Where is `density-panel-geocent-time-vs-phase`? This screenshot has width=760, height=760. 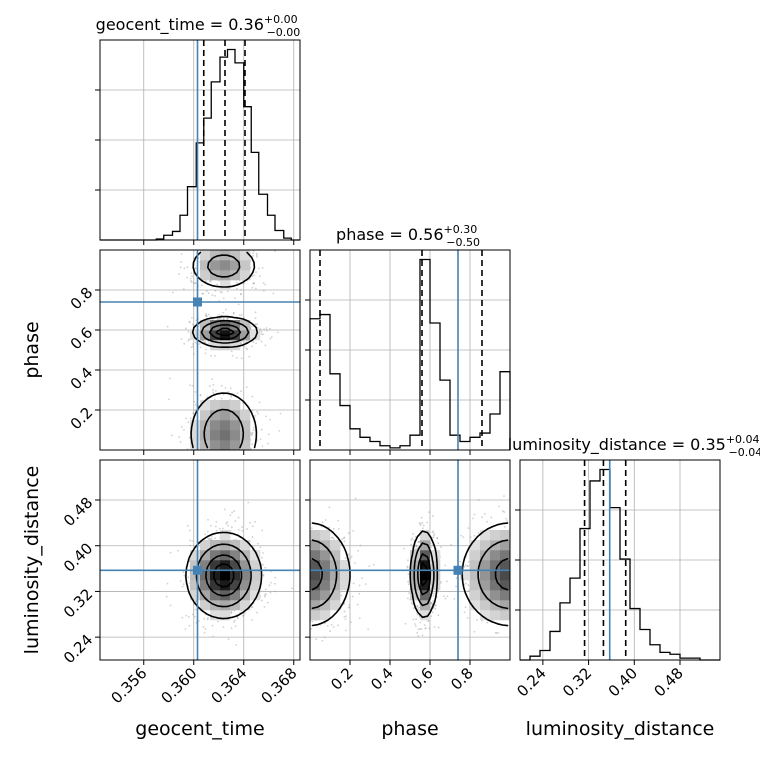 density-panel-geocent-time-vs-phase is located at coordinates (198, 366).